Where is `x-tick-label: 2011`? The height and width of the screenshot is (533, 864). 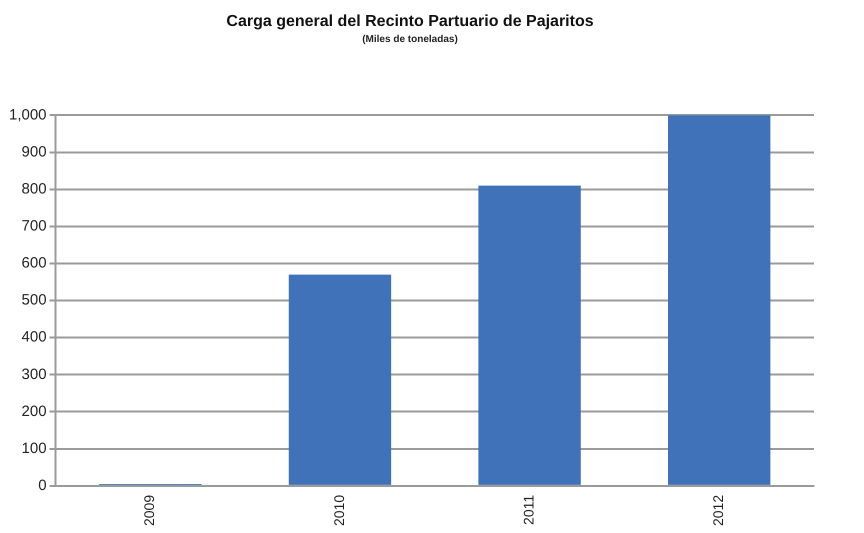
x-tick-label: 2011 is located at coordinates (528, 509).